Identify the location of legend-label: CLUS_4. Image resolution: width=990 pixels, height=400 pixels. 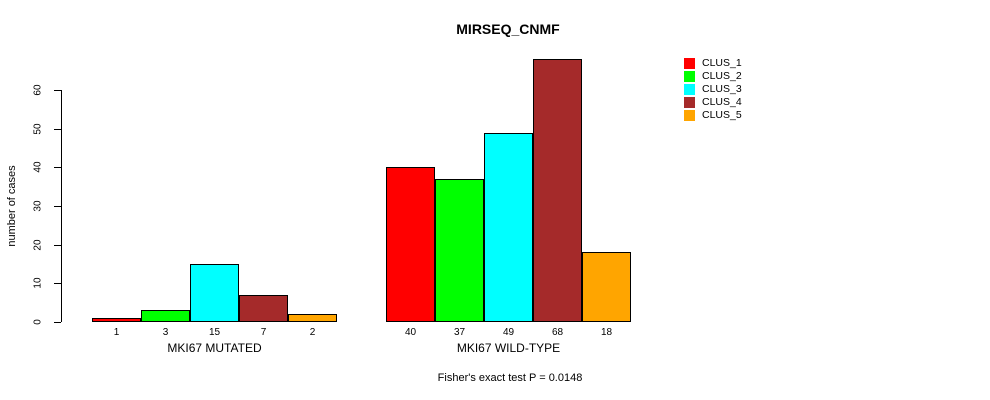
(722, 102).